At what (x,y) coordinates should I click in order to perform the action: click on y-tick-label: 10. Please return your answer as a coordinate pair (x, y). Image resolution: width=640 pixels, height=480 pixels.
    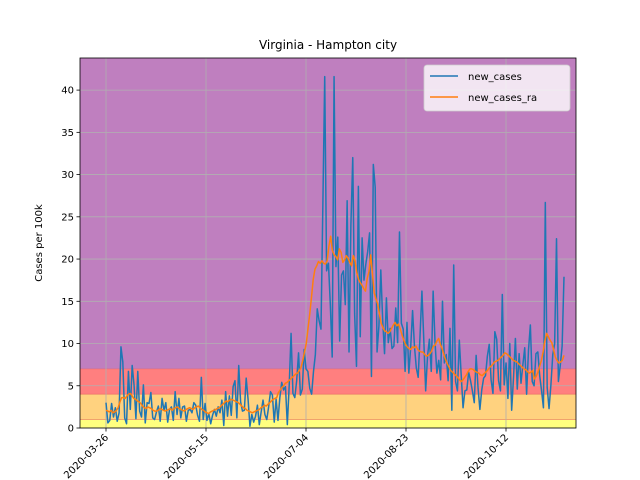
    Looking at the image, I should click on (67, 344).